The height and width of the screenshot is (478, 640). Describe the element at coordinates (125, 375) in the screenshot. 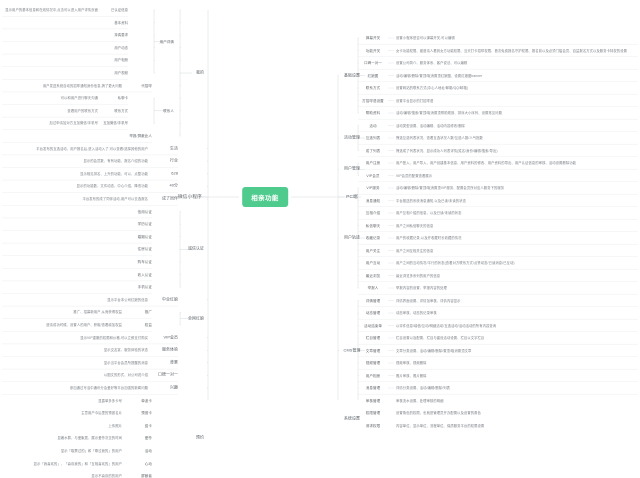

I see `left-item-desc: 以图文的形式、对公司说介绍` at that location.